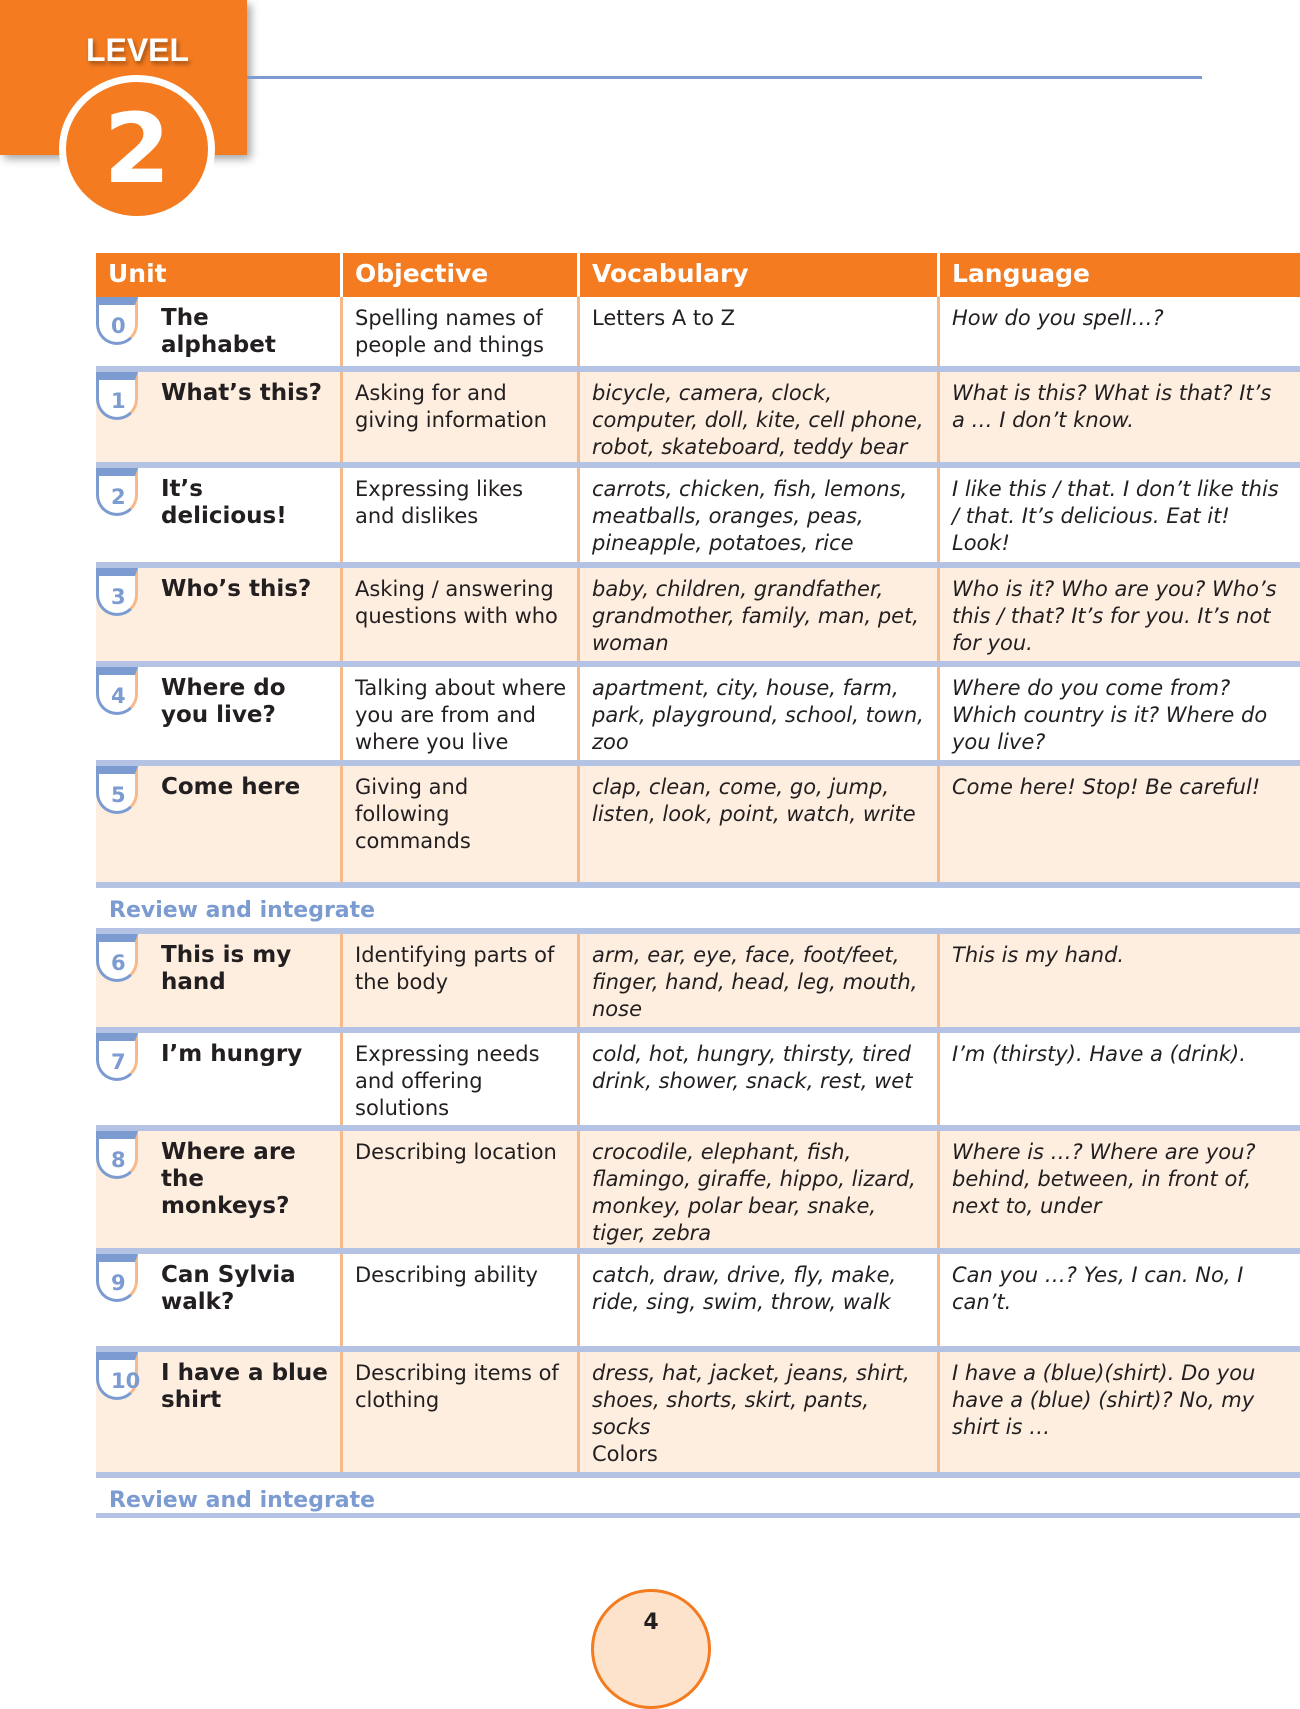  What do you see at coordinates (219, 614) in the screenshot?
I see `unit-title: Who’s this?` at bounding box center [219, 614].